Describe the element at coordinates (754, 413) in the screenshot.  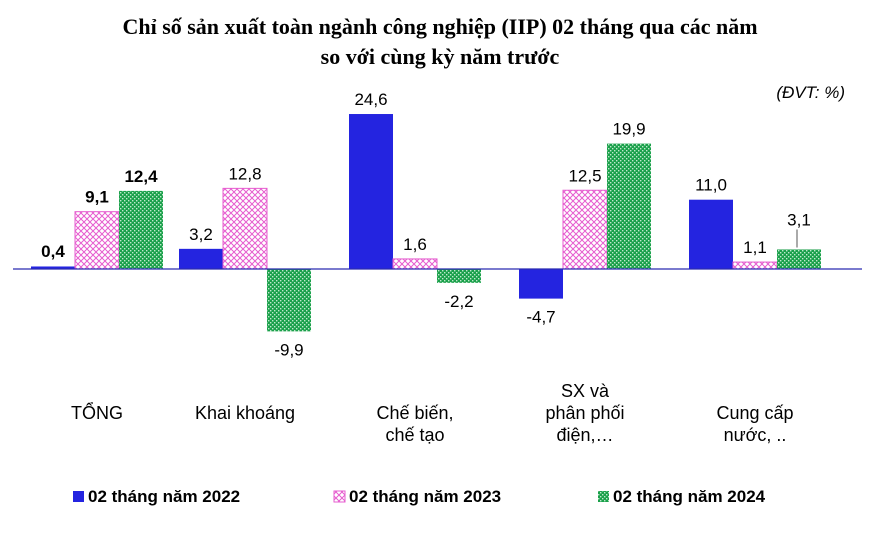
I see `category-label-5-line-1: Cung cấp` at that location.